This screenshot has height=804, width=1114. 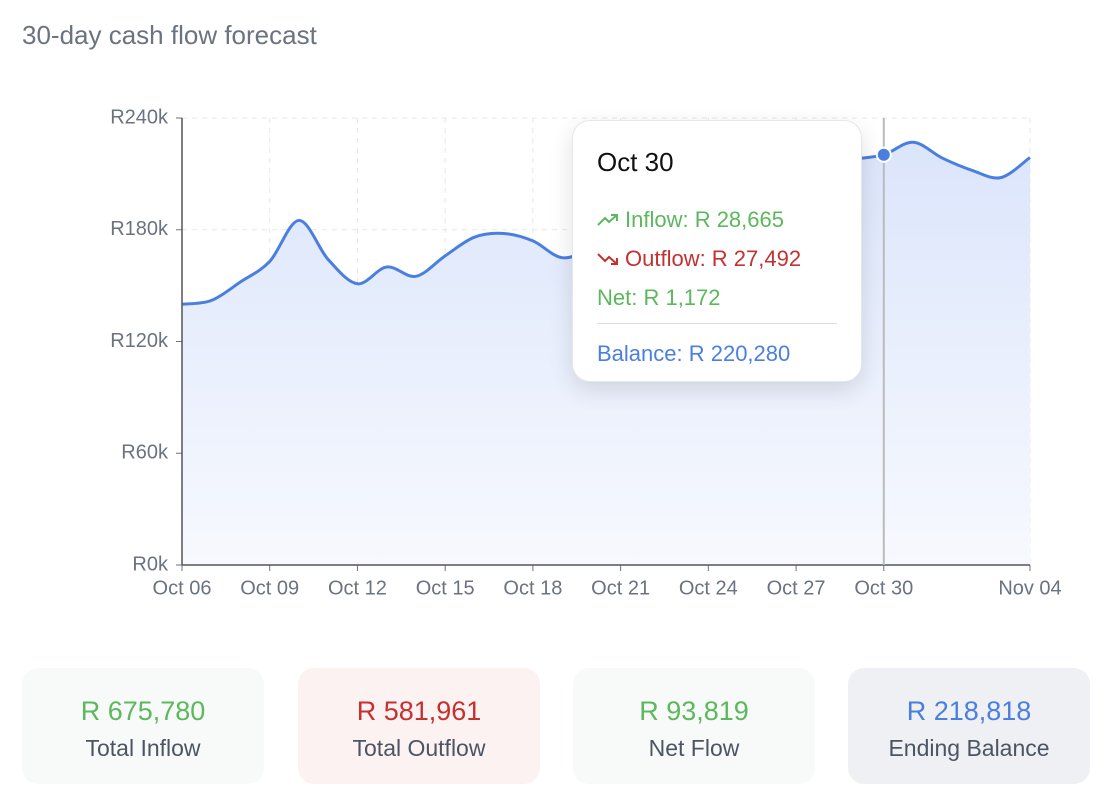 I want to click on tooltip-inflow: Inflow: R 28,665, so click(x=717, y=219).